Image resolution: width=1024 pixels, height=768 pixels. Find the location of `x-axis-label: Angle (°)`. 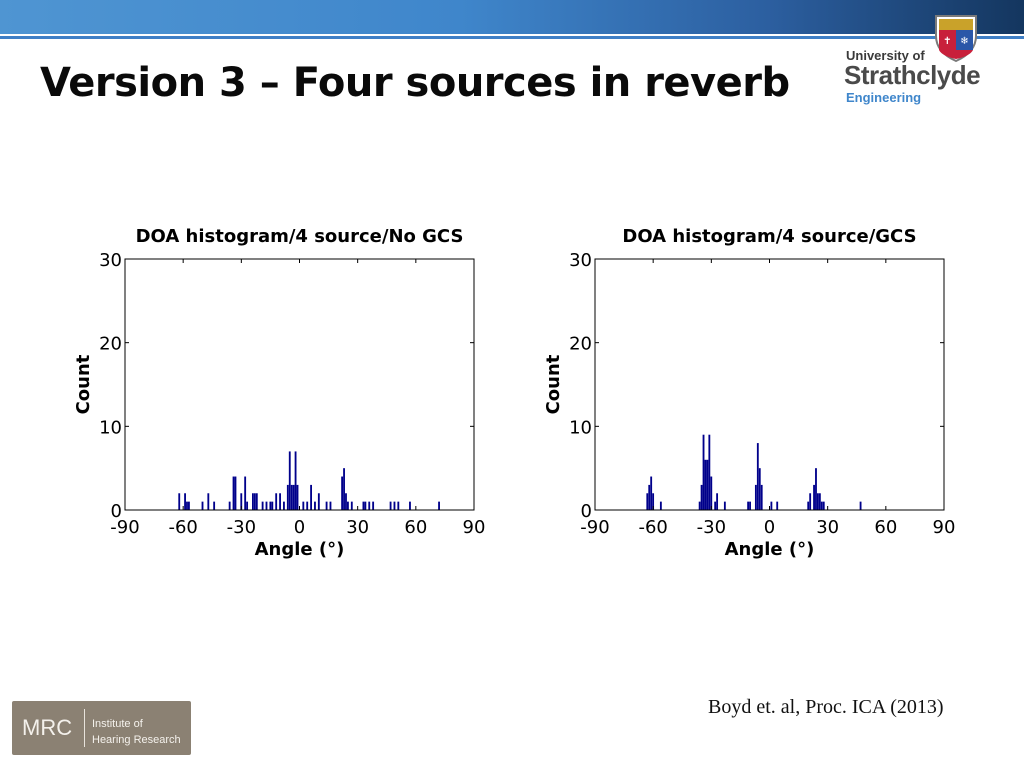

x-axis-label: Angle (°) is located at coordinates (770, 549).